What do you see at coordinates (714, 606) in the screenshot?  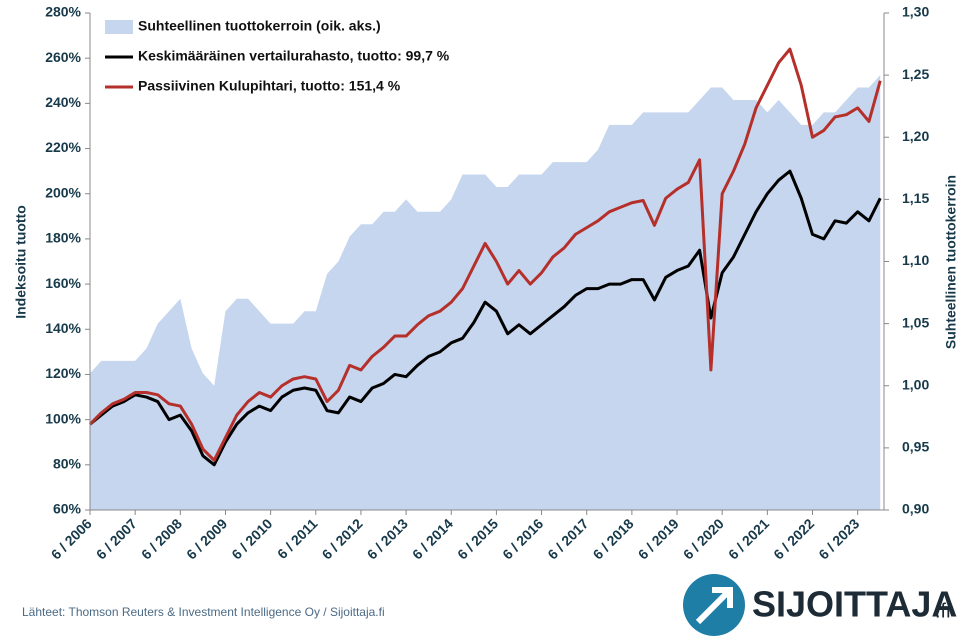 I see `logo-arrow` at bounding box center [714, 606].